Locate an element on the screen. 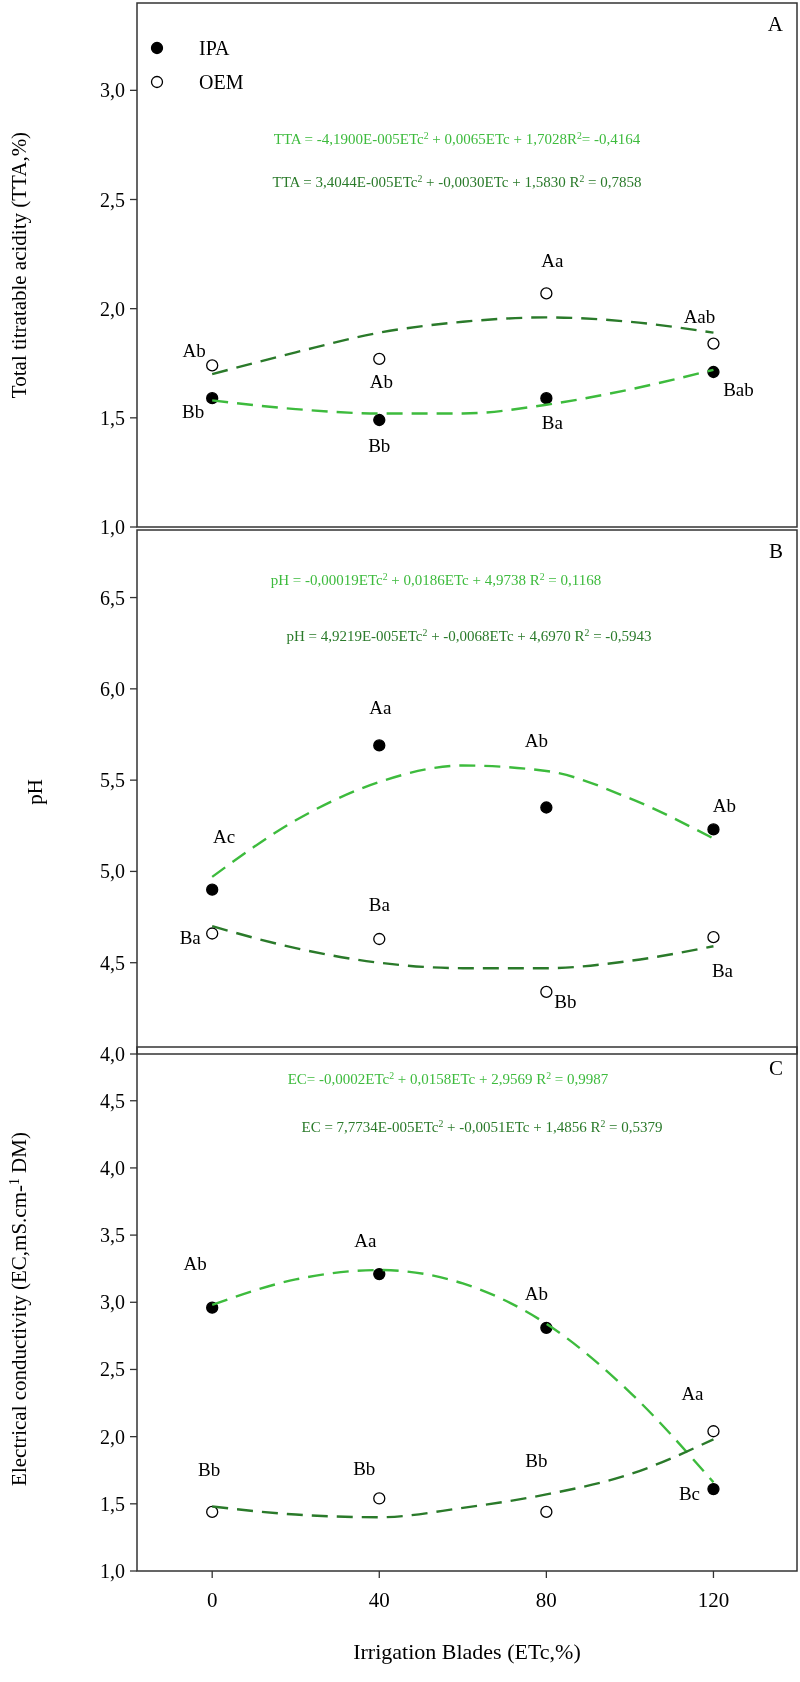 Image resolution: width=800 pixels, height=1682 pixels. text: A is located at coordinates (775, 24).